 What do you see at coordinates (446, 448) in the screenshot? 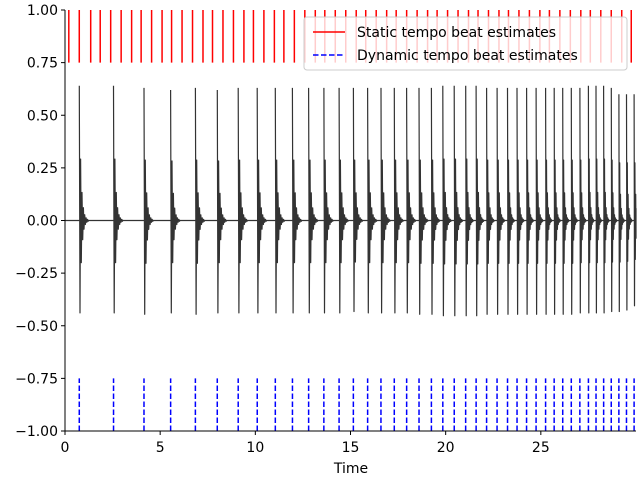
I see `x-tick-label: 20` at bounding box center [446, 448].